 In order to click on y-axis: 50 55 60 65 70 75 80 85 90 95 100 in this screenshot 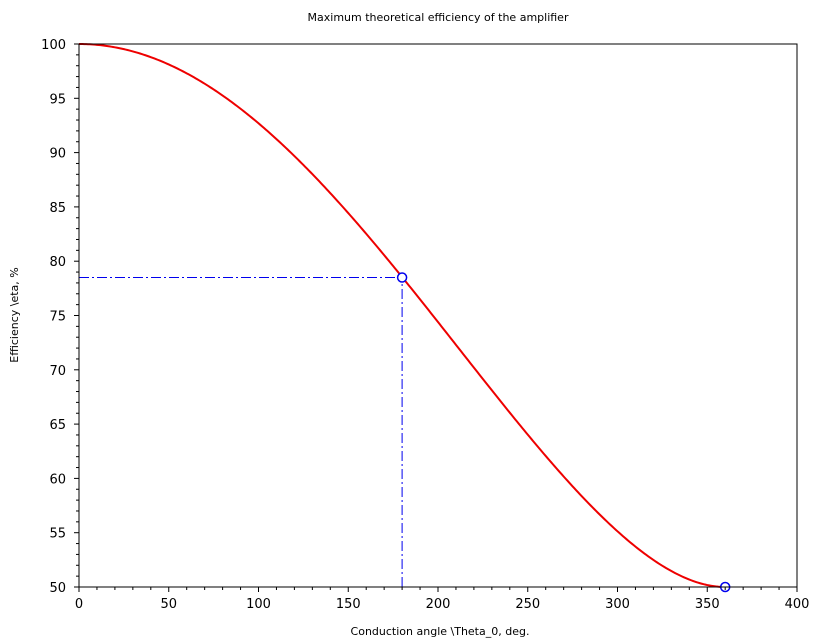, I will do `click(60, 317)`.